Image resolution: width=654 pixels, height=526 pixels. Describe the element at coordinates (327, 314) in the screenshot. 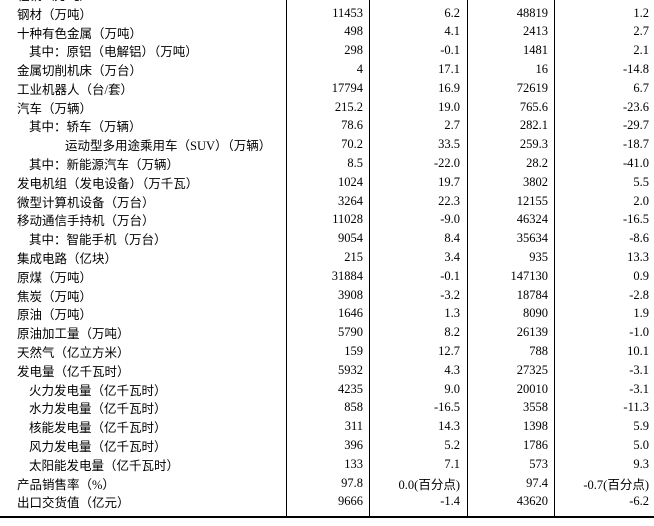

I see `table-row: 原油（万吨） 1646 1.3 8090 1.9` at that location.